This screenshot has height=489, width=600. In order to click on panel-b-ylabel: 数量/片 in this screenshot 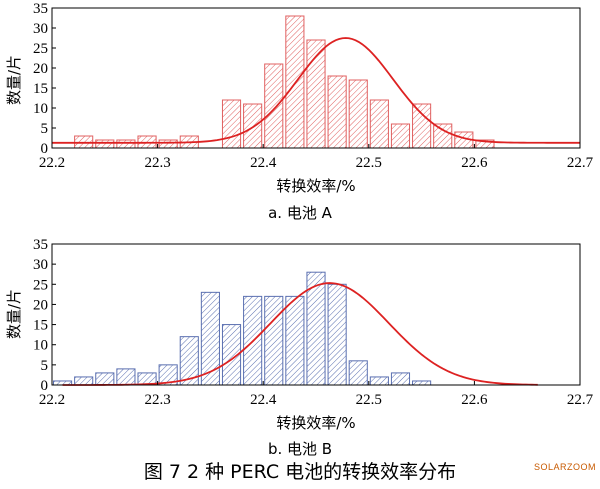, I will do `click(14, 314)`.